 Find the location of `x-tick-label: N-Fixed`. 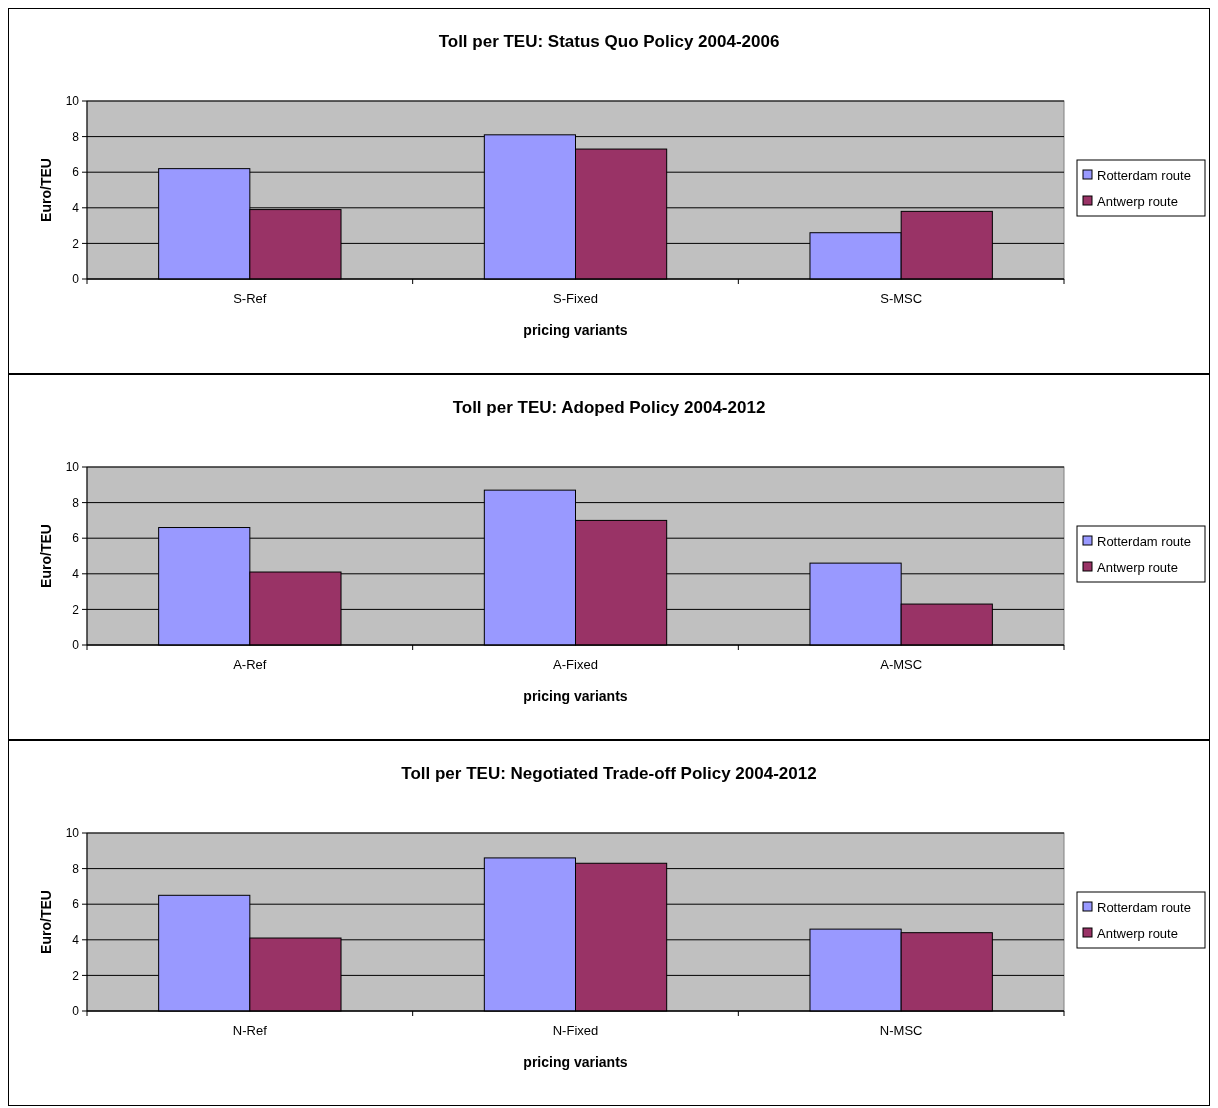

x-tick-label: N-Fixed is located at coordinates (575, 1030).